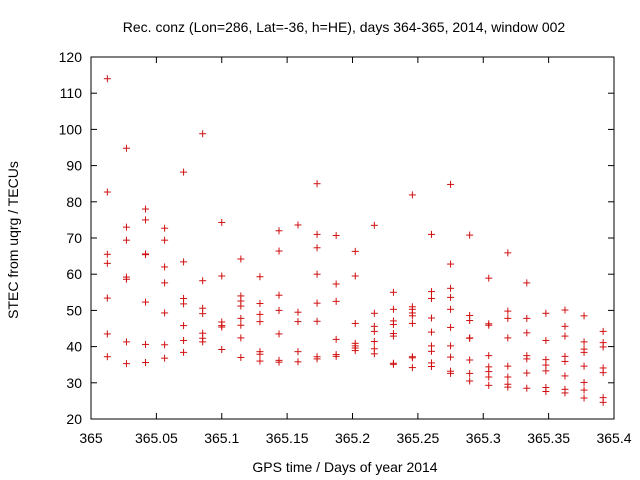  What do you see at coordinates (74, 383) in the screenshot?
I see `y-tick-label: 30` at bounding box center [74, 383].